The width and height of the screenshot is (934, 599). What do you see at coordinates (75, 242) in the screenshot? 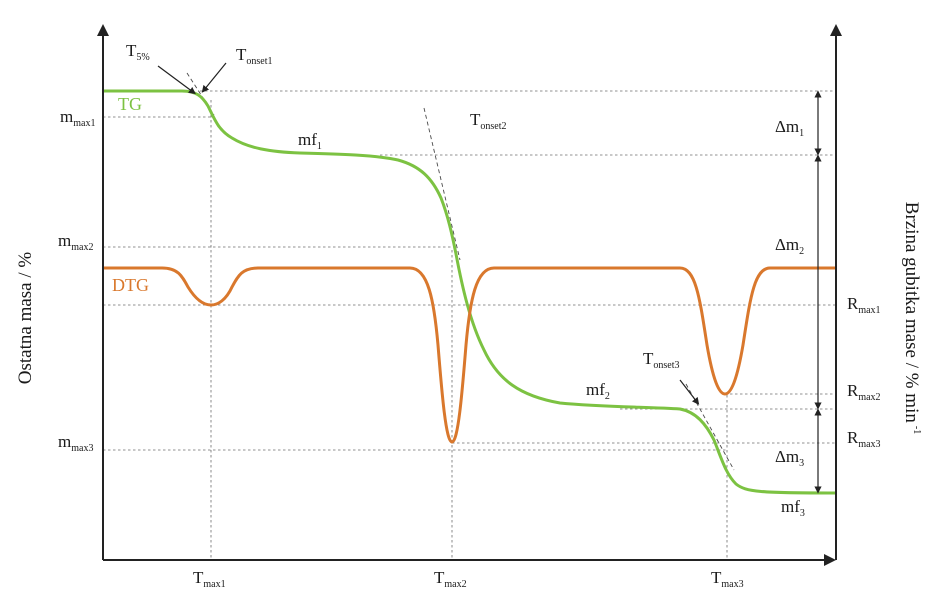
I see `mmax2-label: mmax2` at bounding box center [75, 242].